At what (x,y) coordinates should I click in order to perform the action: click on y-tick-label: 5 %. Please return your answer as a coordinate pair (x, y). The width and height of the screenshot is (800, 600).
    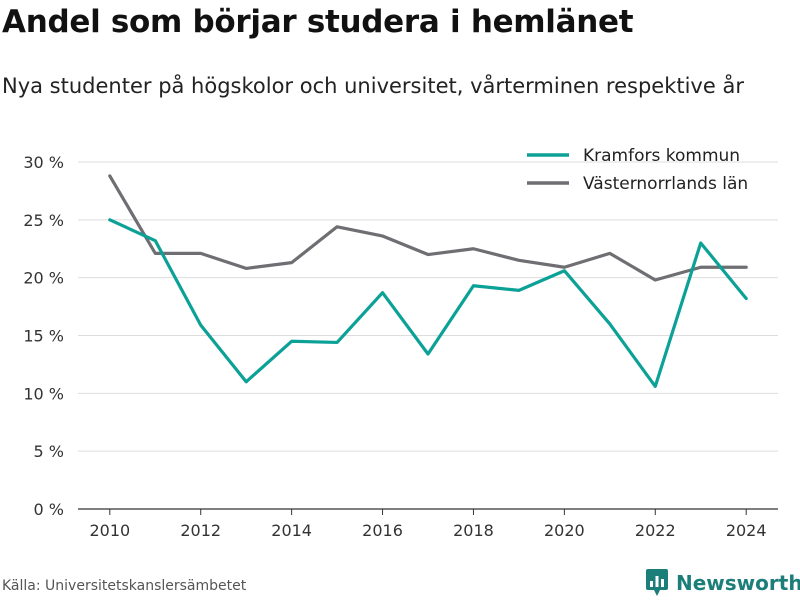
    Looking at the image, I should click on (49, 451).